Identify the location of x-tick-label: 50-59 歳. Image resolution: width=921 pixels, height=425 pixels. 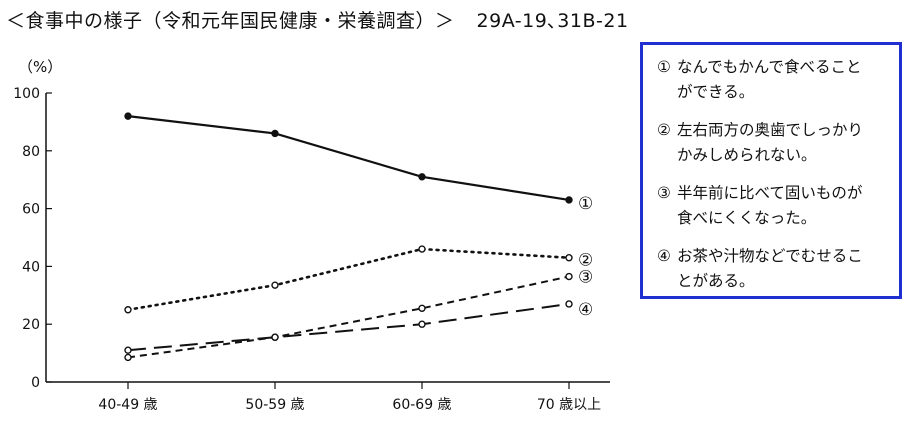
(274, 405).